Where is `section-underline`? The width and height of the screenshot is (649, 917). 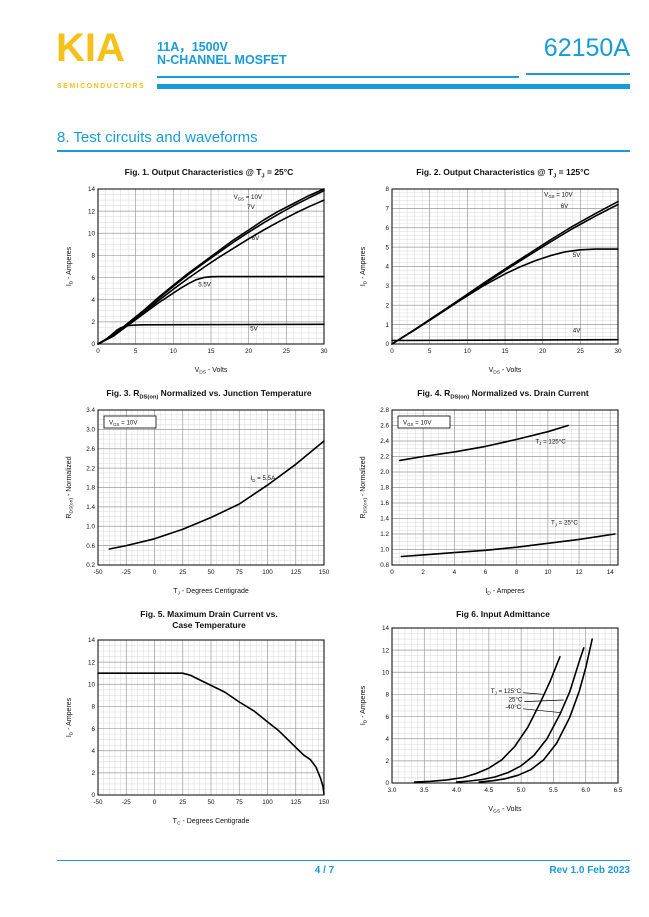
section-underline is located at coordinates (343, 151).